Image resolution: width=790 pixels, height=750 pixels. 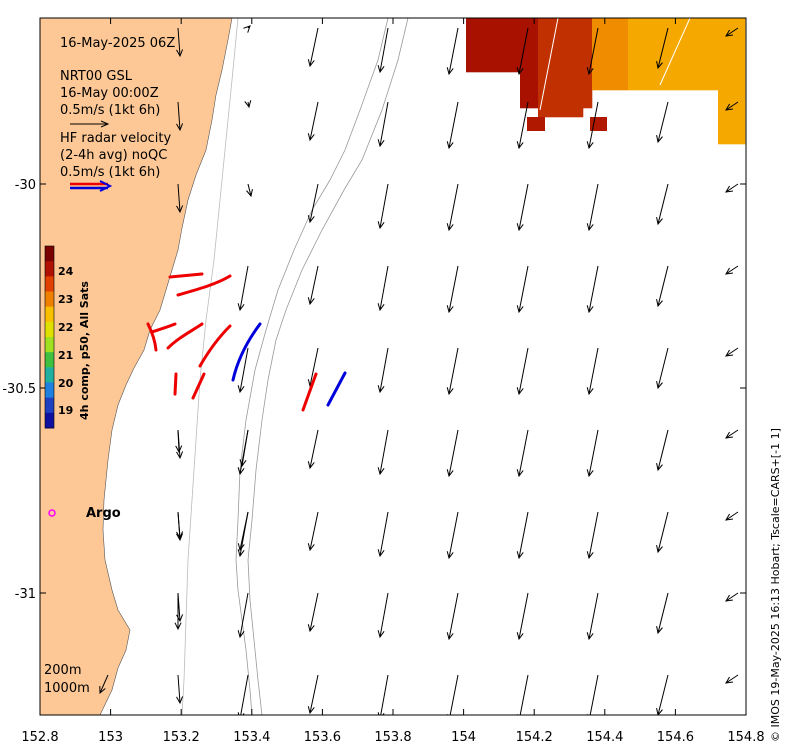 I want to click on depth-label-1000m: 1000m, so click(x=67, y=688).